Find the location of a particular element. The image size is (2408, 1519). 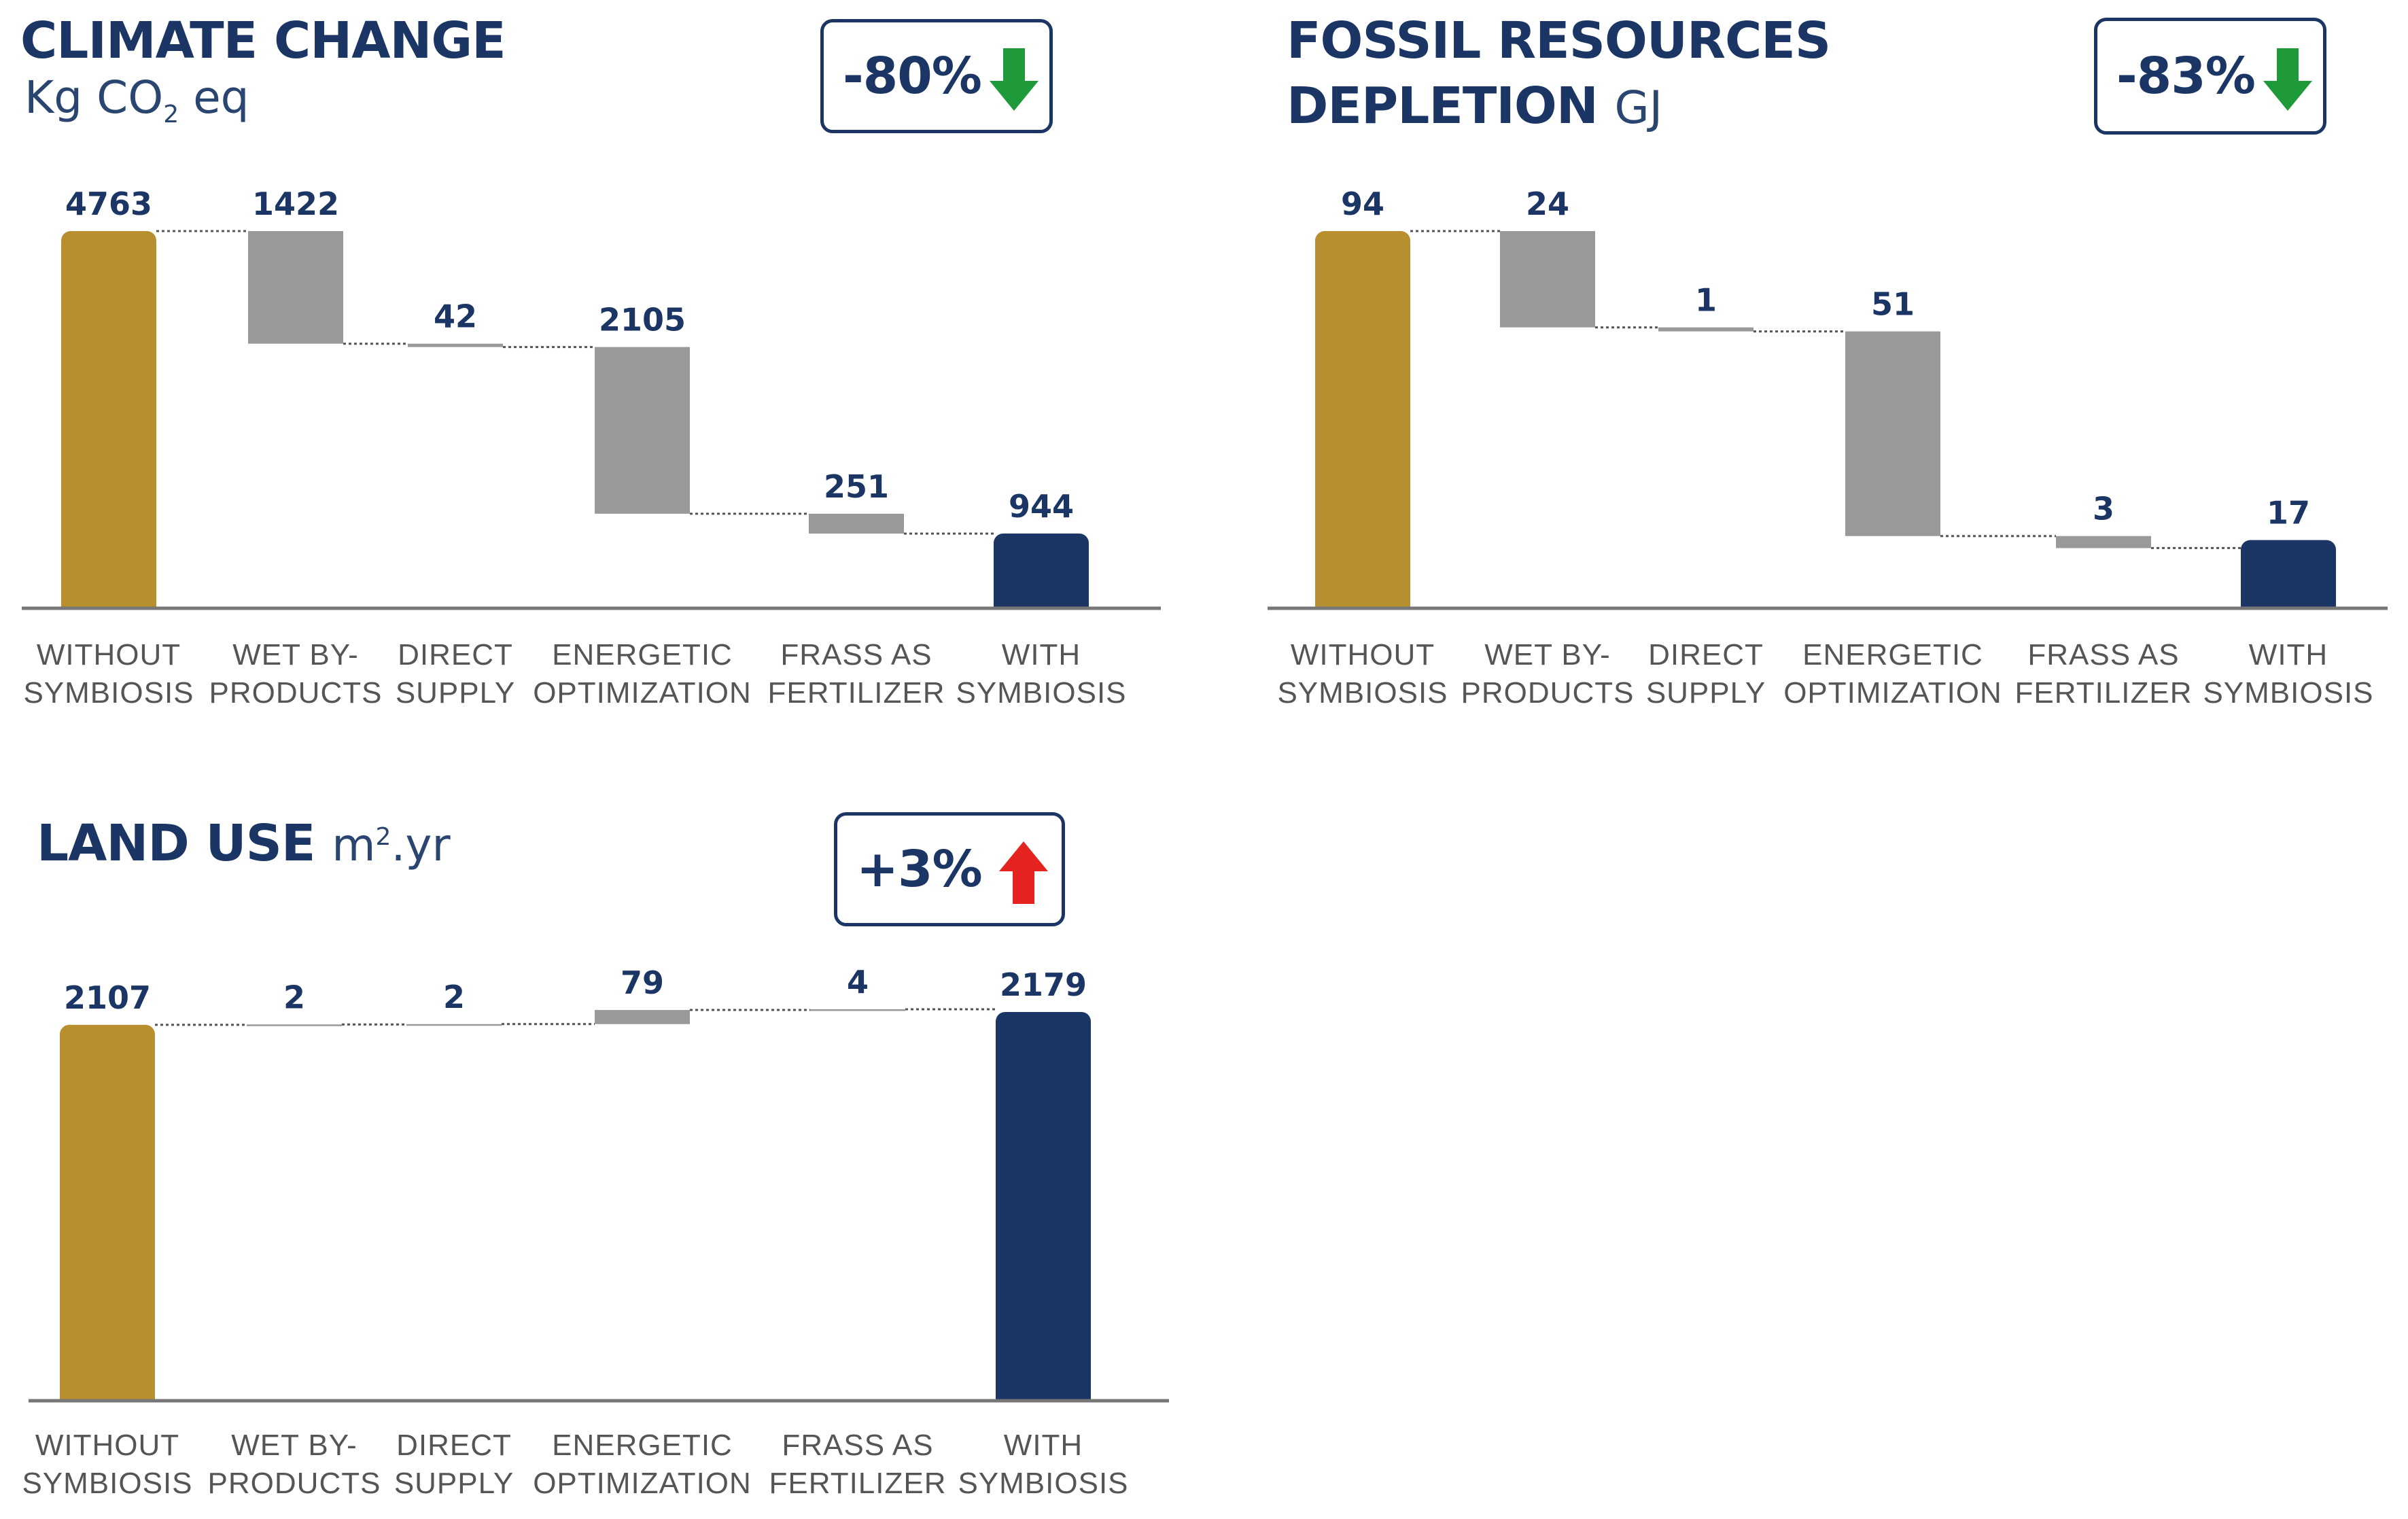

land-use-unit: m2.yr is located at coordinates (392, 845).